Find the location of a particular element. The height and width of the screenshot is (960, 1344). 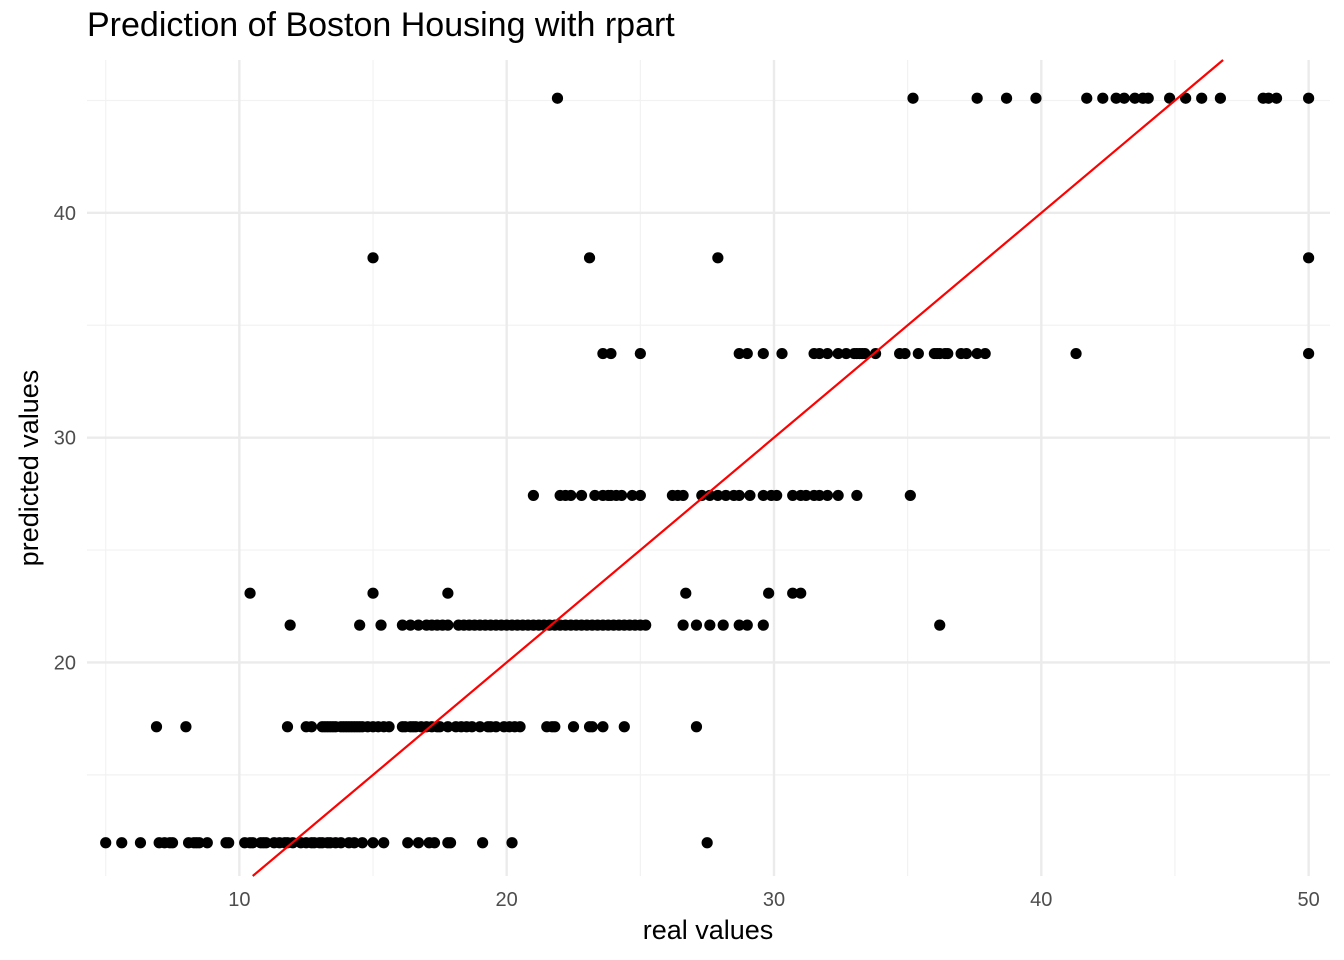

x-tick-label: 40 is located at coordinates (1041, 900).